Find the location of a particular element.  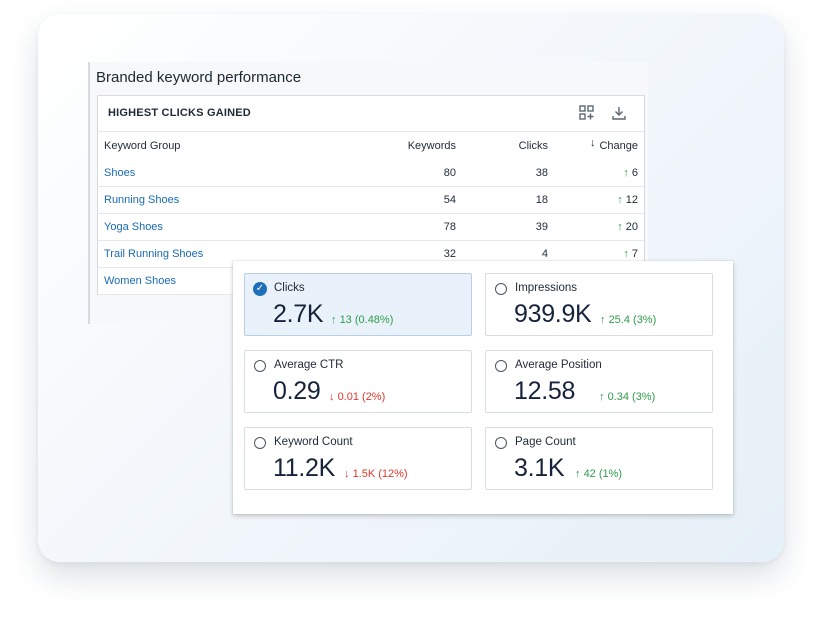

metric-card-page-count: Page Count 3.1K ↑ 42 (1%) is located at coordinates (599, 458).